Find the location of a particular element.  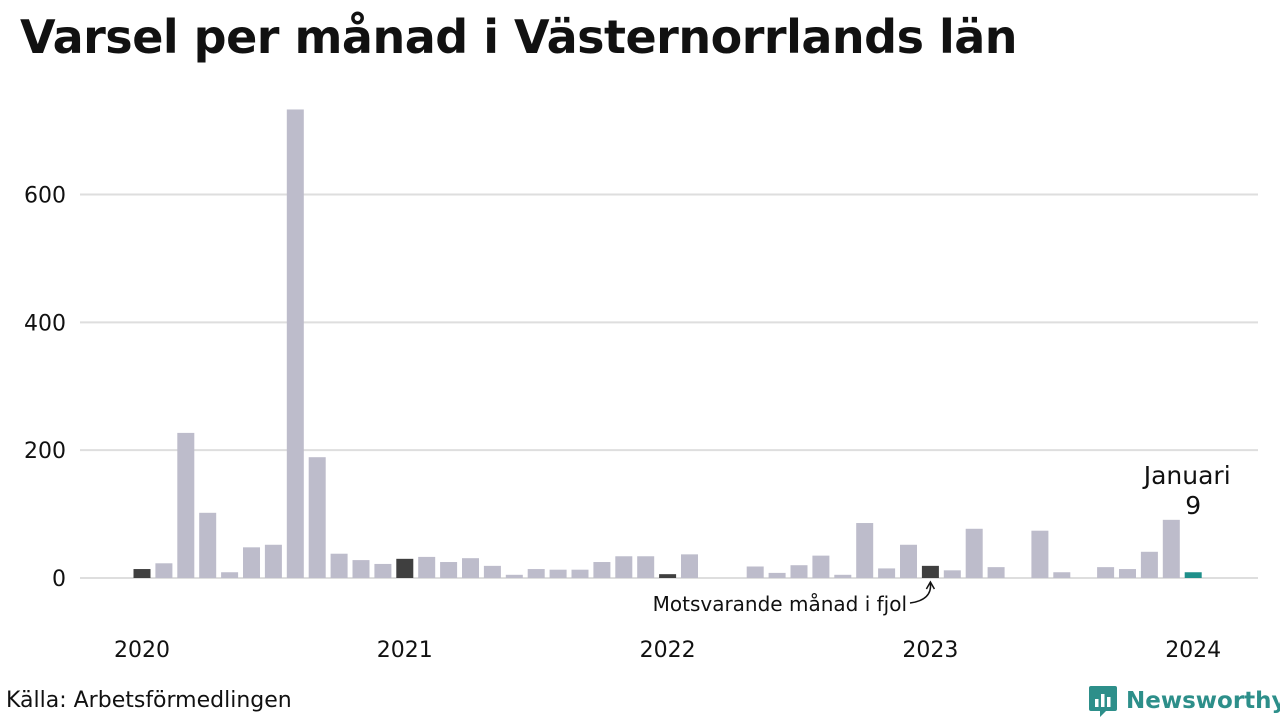

annotation-arrow is located at coordinates (920, 593).